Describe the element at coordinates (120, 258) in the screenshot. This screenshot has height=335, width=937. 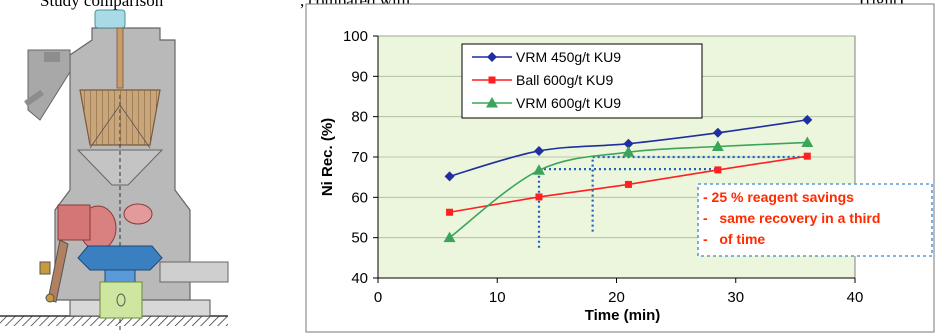
I see `grinding-table` at that location.